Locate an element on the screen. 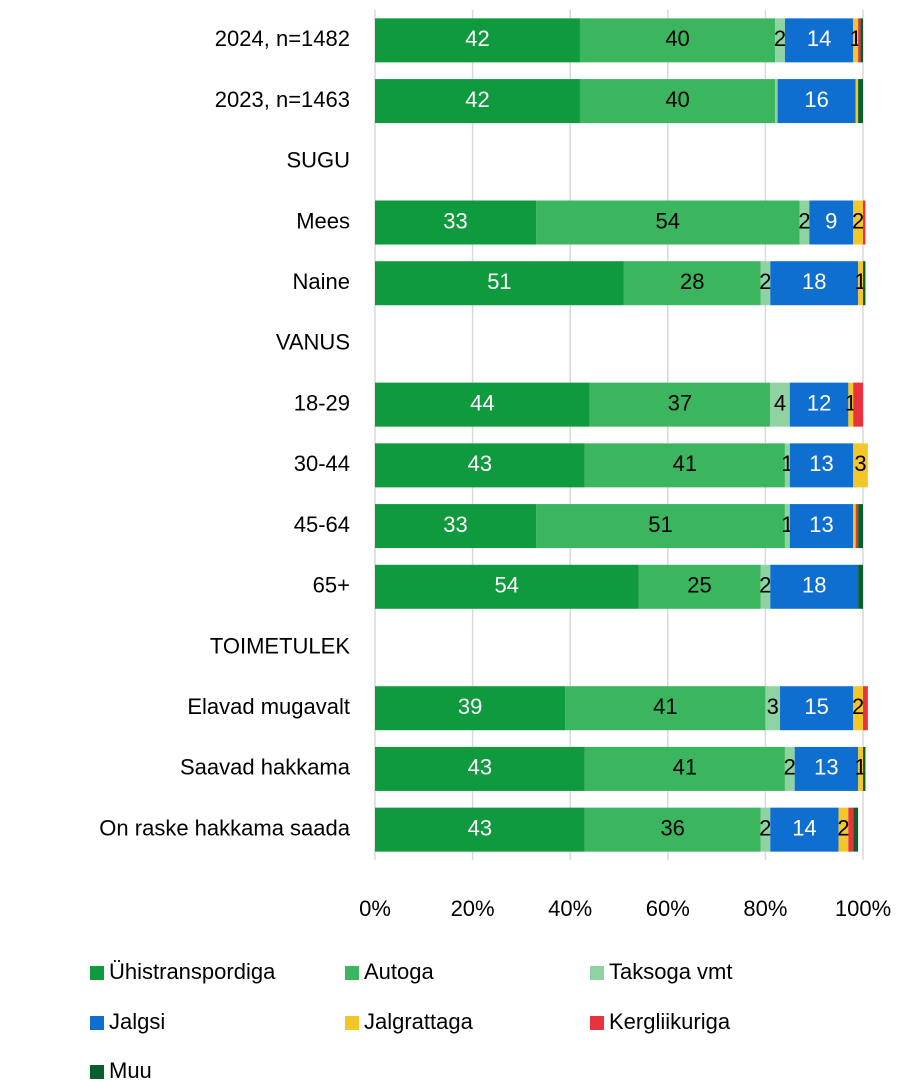 Image resolution: width=901 pixels, height=1082 pixels. legend-label: Jalgrattaga is located at coordinates (419, 1021).